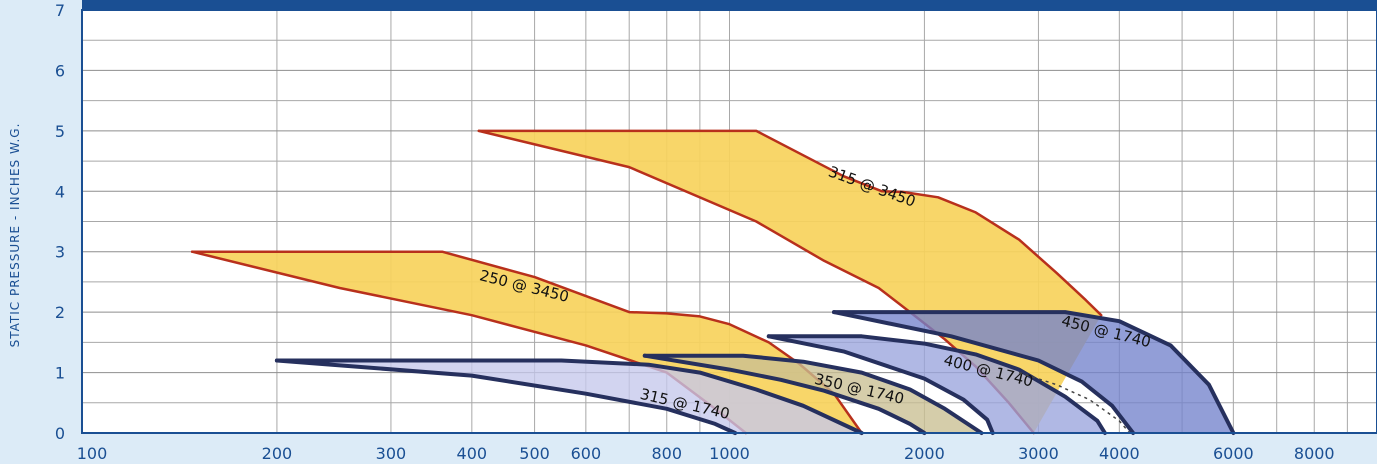 The width and height of the screenshot is (1377, 464). I want to click on y-axis-ticks: 0 1 2 3 4 5 6 7, so click(60, 222).